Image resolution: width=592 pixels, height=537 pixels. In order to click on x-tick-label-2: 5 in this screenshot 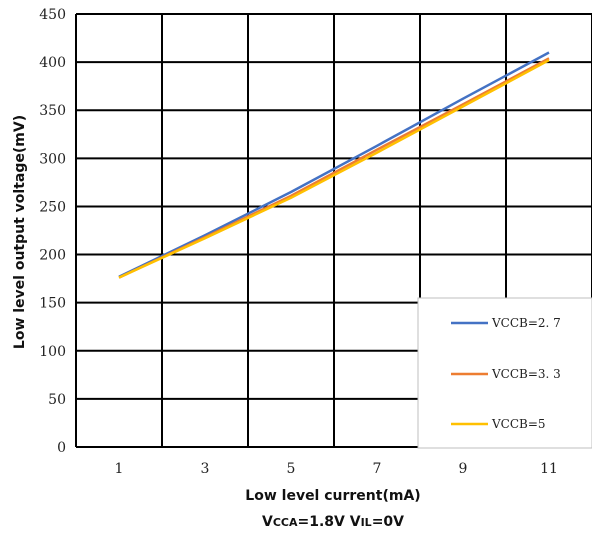, I will do `click(291, 469)`.